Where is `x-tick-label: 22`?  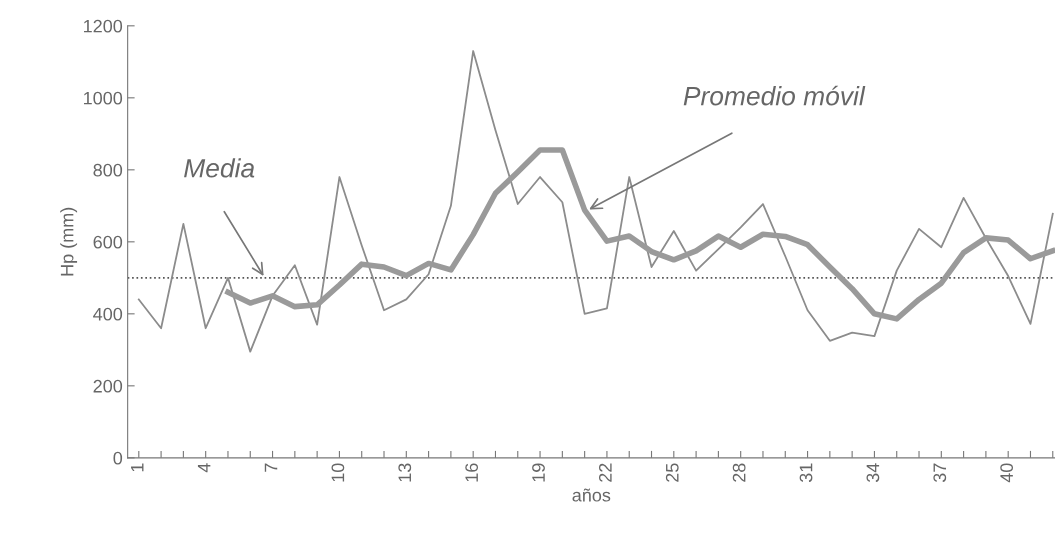
x-tick-label: 22 is located at coordinates (605, 472).